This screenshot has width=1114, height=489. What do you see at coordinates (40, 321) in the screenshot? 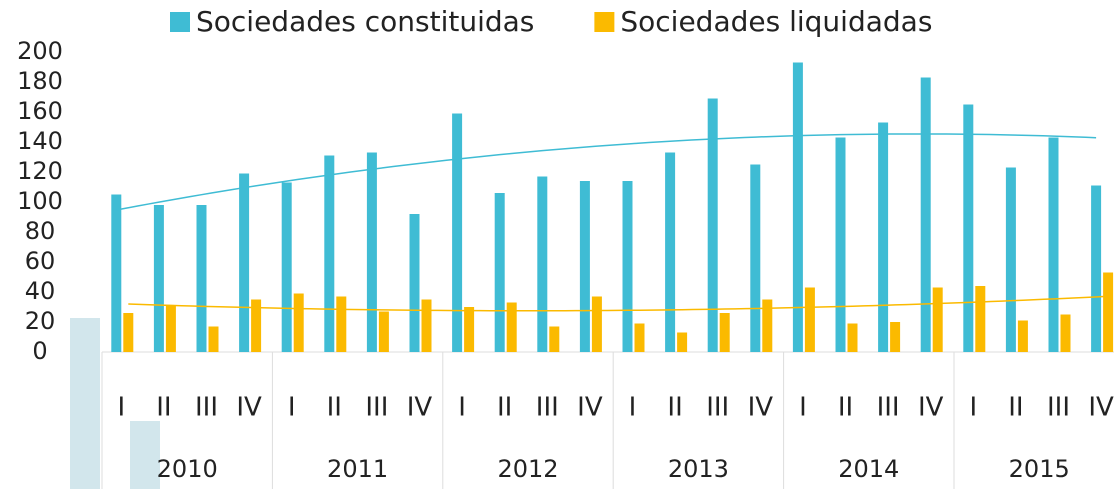
I see `y-tick-label: 20` at bounding box center [40, 321].